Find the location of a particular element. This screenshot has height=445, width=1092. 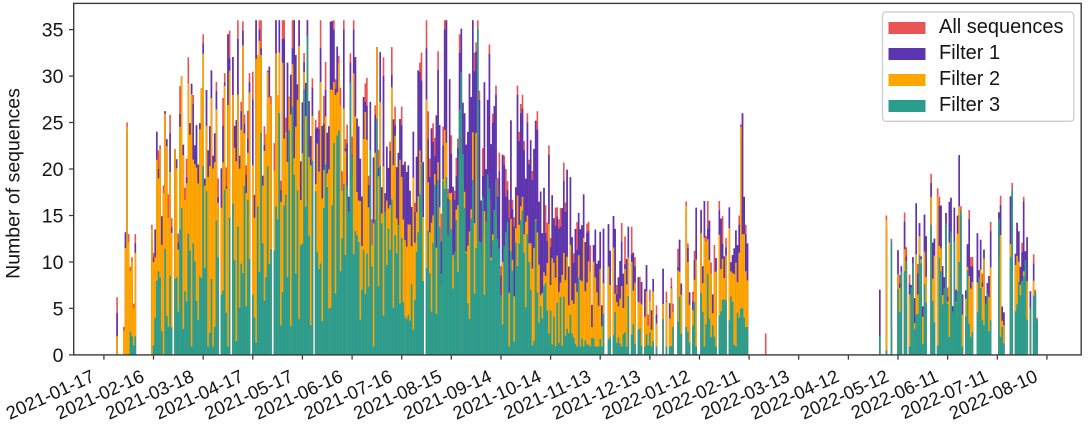

svg-text: 0 is located at coordinates (58, 356).